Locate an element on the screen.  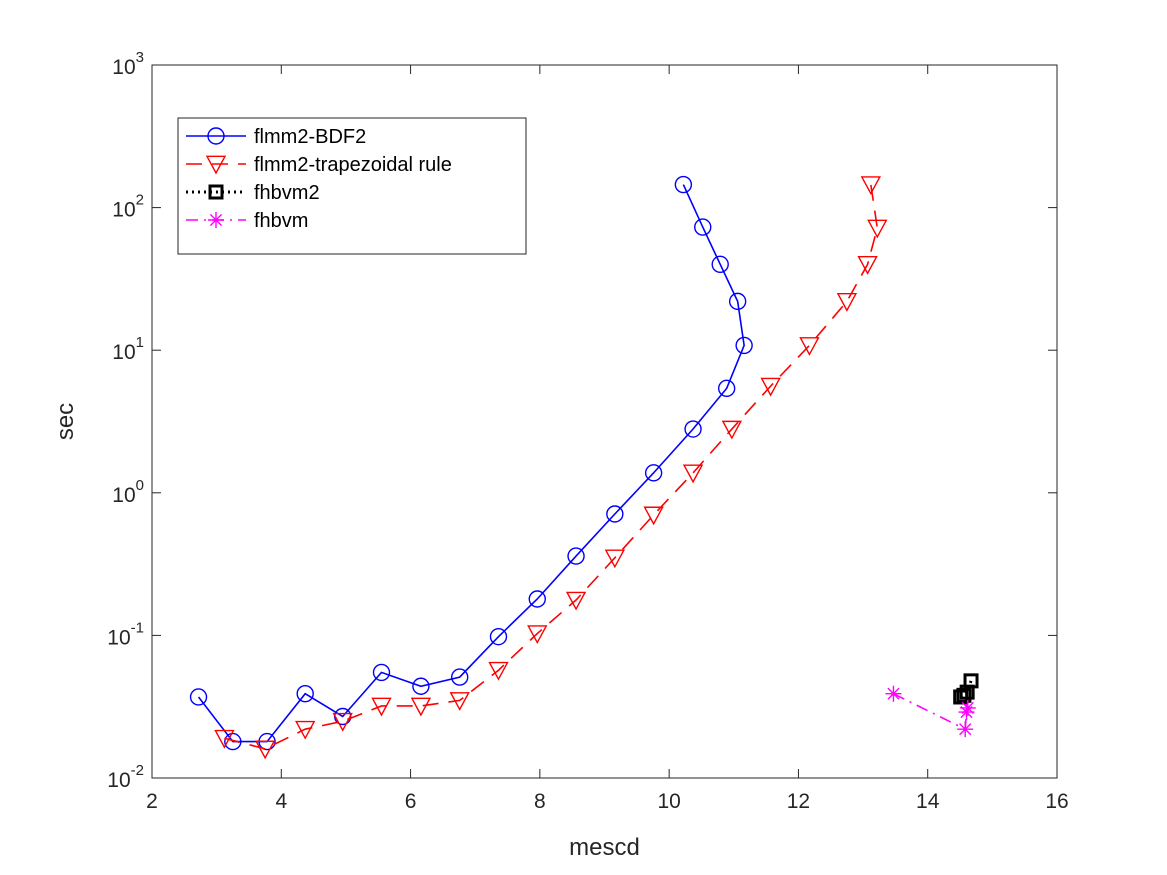
y-tick-exponent: -1 is located at coordinates (137, 627).